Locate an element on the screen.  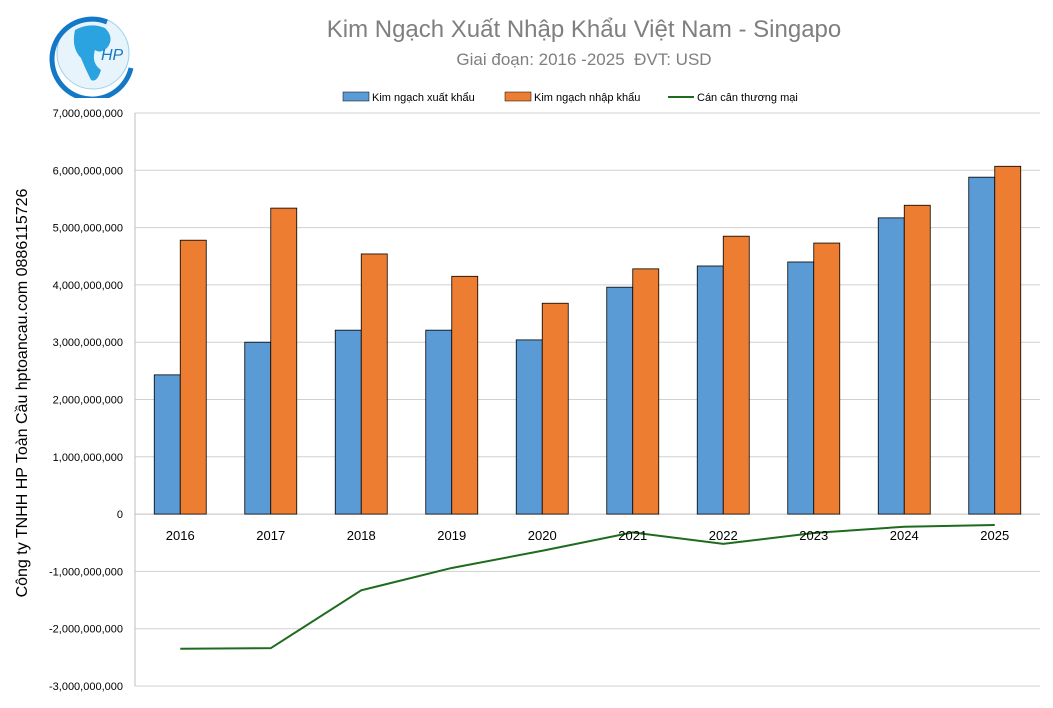
x-tick-label: 2017 is located at coordinates (270, 535).